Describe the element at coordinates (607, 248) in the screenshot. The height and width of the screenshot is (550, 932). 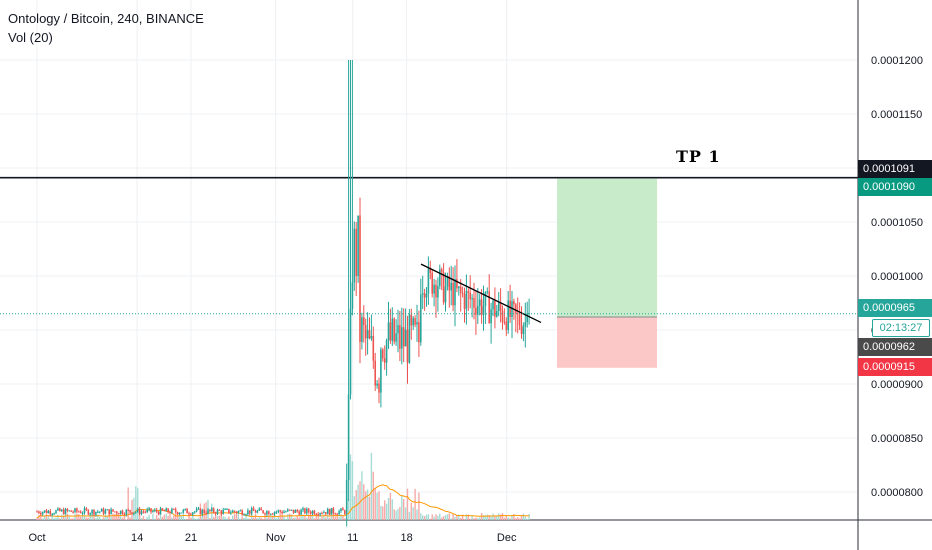
I see `take-profit-zone` at that location.